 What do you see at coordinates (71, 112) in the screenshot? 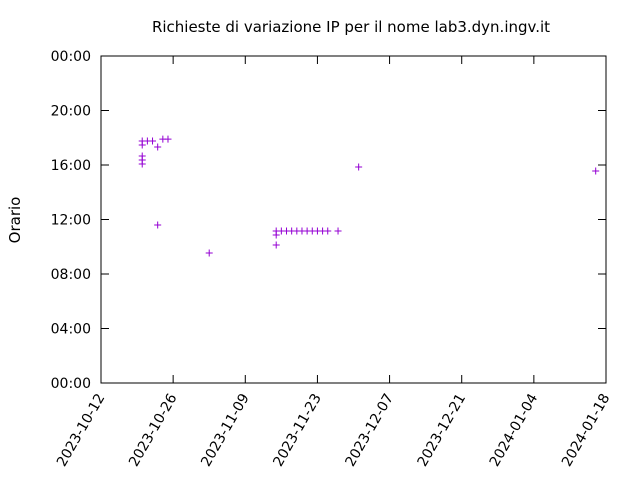
I see `y-tick-label: 20:00` at bounding box center [71, 112].